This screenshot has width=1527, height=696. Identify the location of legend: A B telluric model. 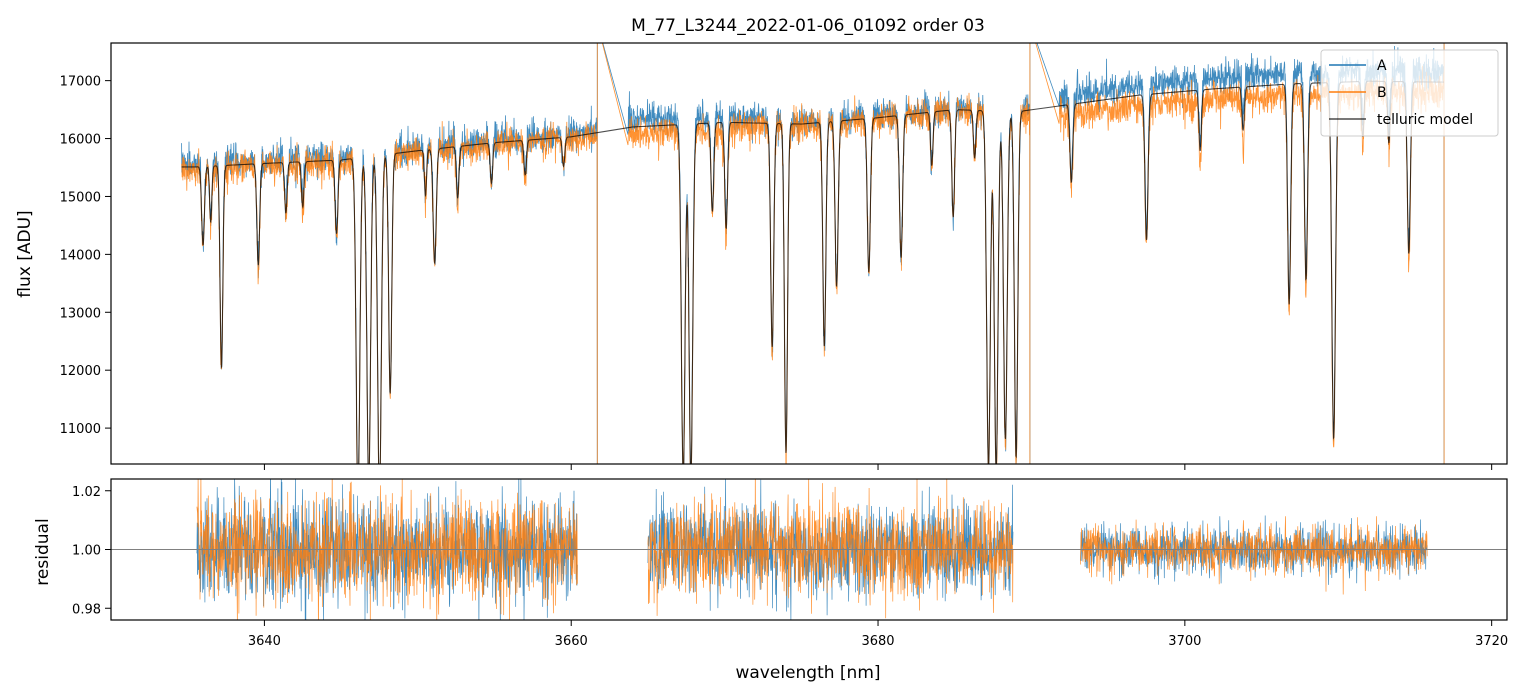
(1409, 93).